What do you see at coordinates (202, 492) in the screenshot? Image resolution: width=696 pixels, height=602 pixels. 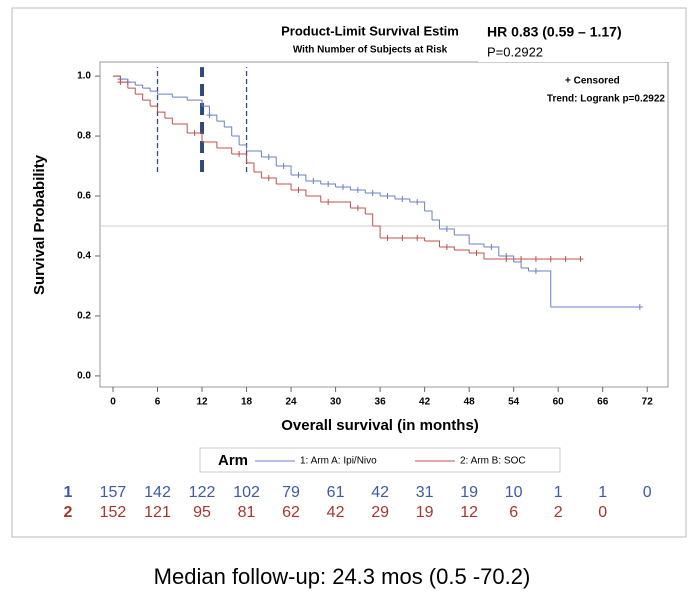 I see `at-risk-count: 122` at bounding box center [202, 492].